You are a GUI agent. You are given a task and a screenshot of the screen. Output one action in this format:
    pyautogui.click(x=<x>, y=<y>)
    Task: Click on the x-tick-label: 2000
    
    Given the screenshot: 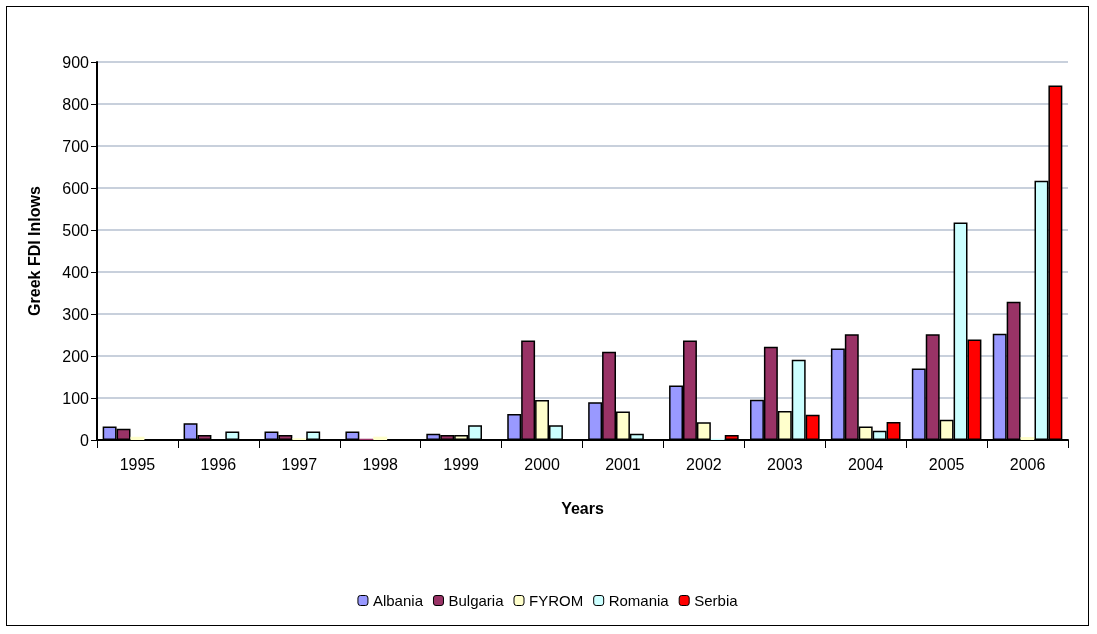 What is the action you would take?
    pyautogui.click(x=542, y=464)
    